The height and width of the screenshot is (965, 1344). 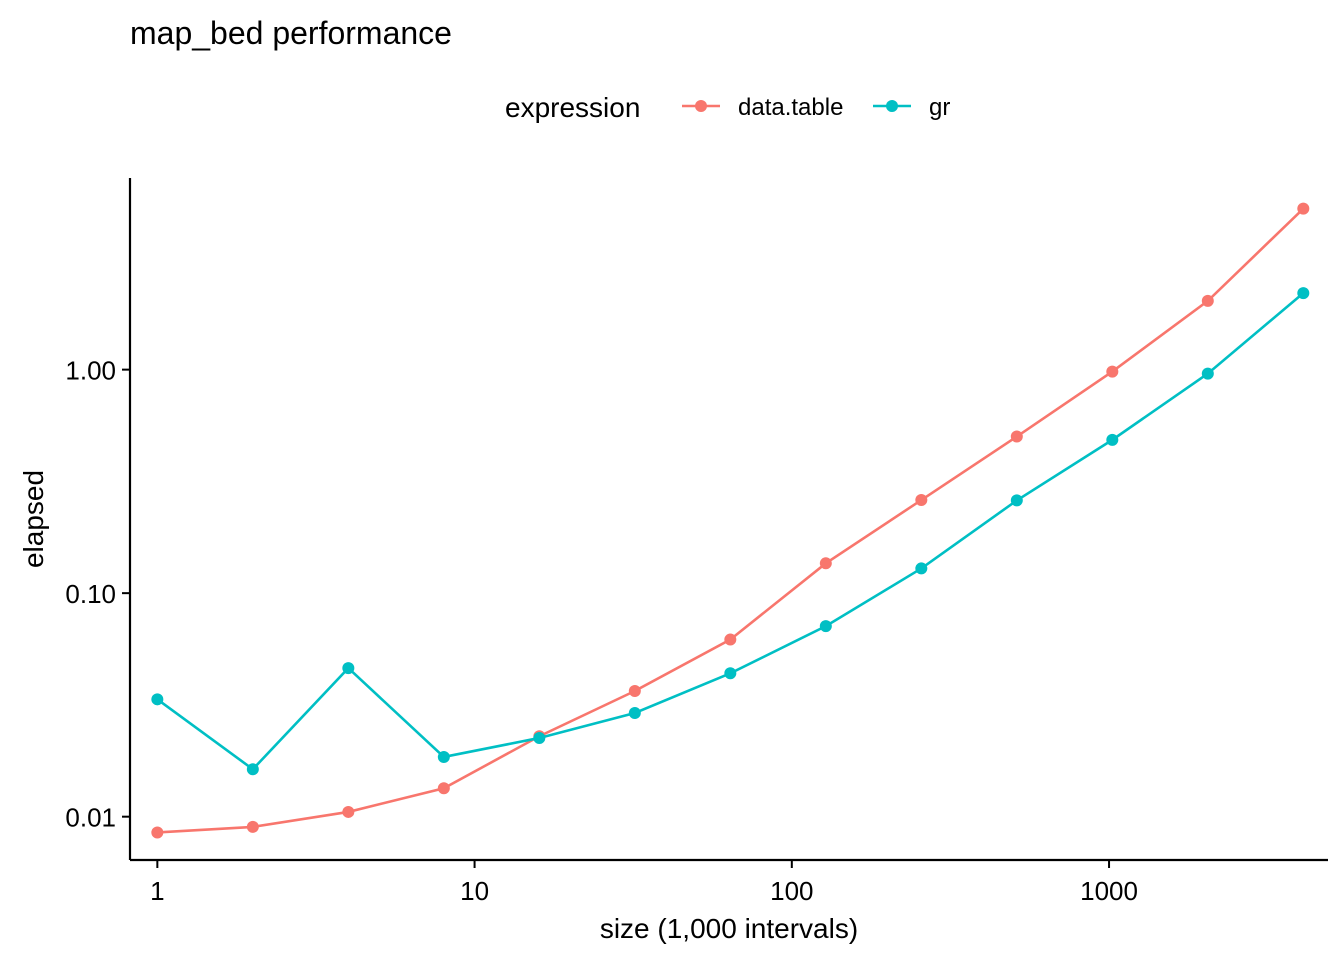 I want to click on legend-label: gr, so click(x=939, y=107).